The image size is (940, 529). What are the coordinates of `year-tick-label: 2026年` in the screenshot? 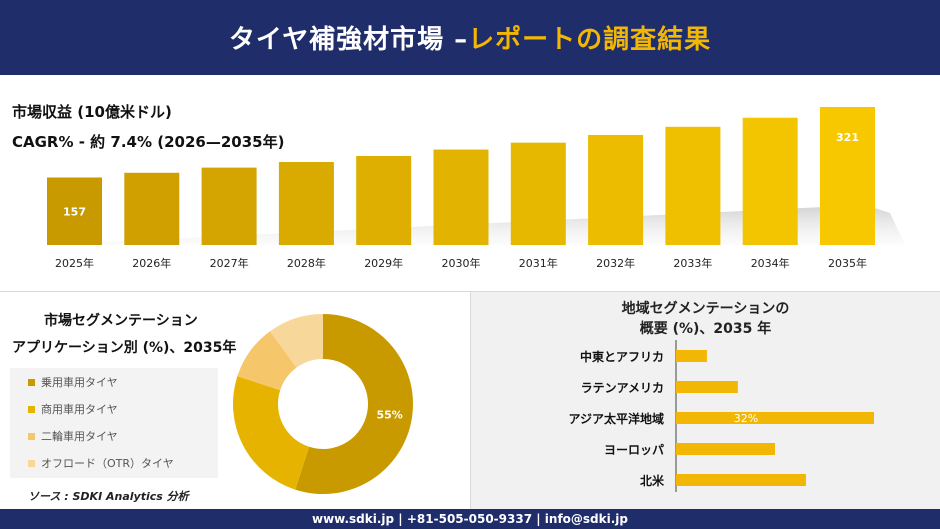 It's located at (151, 263).